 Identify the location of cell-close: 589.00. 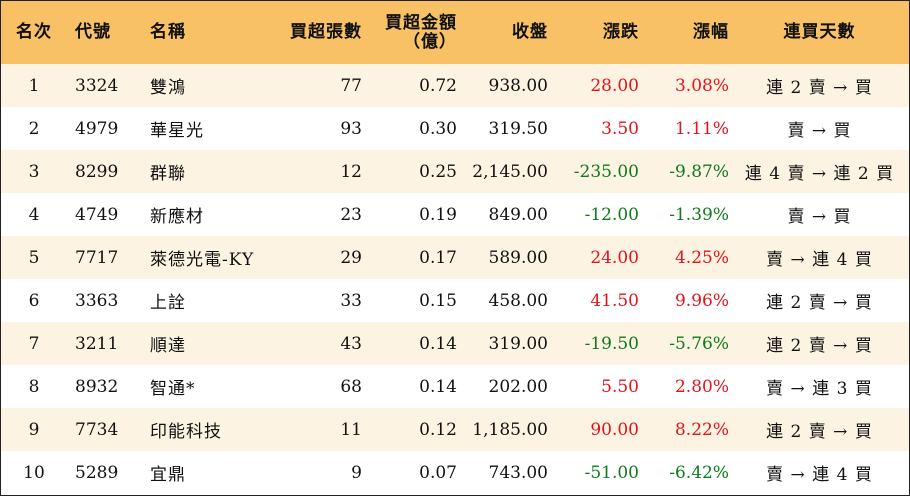
(518, 257).